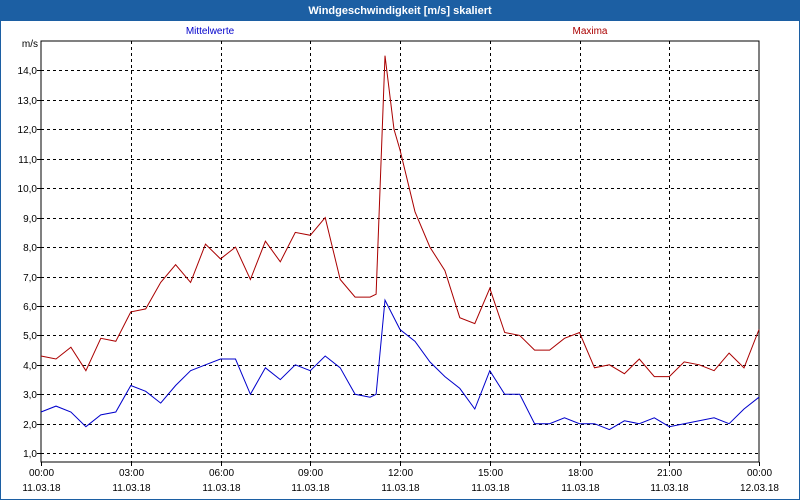 The image size is (800, 500). What do you see at coordinates (30, 336) in the screenshot?
I see `y-tick-label: 5,0` at bounding box center [30, 336].